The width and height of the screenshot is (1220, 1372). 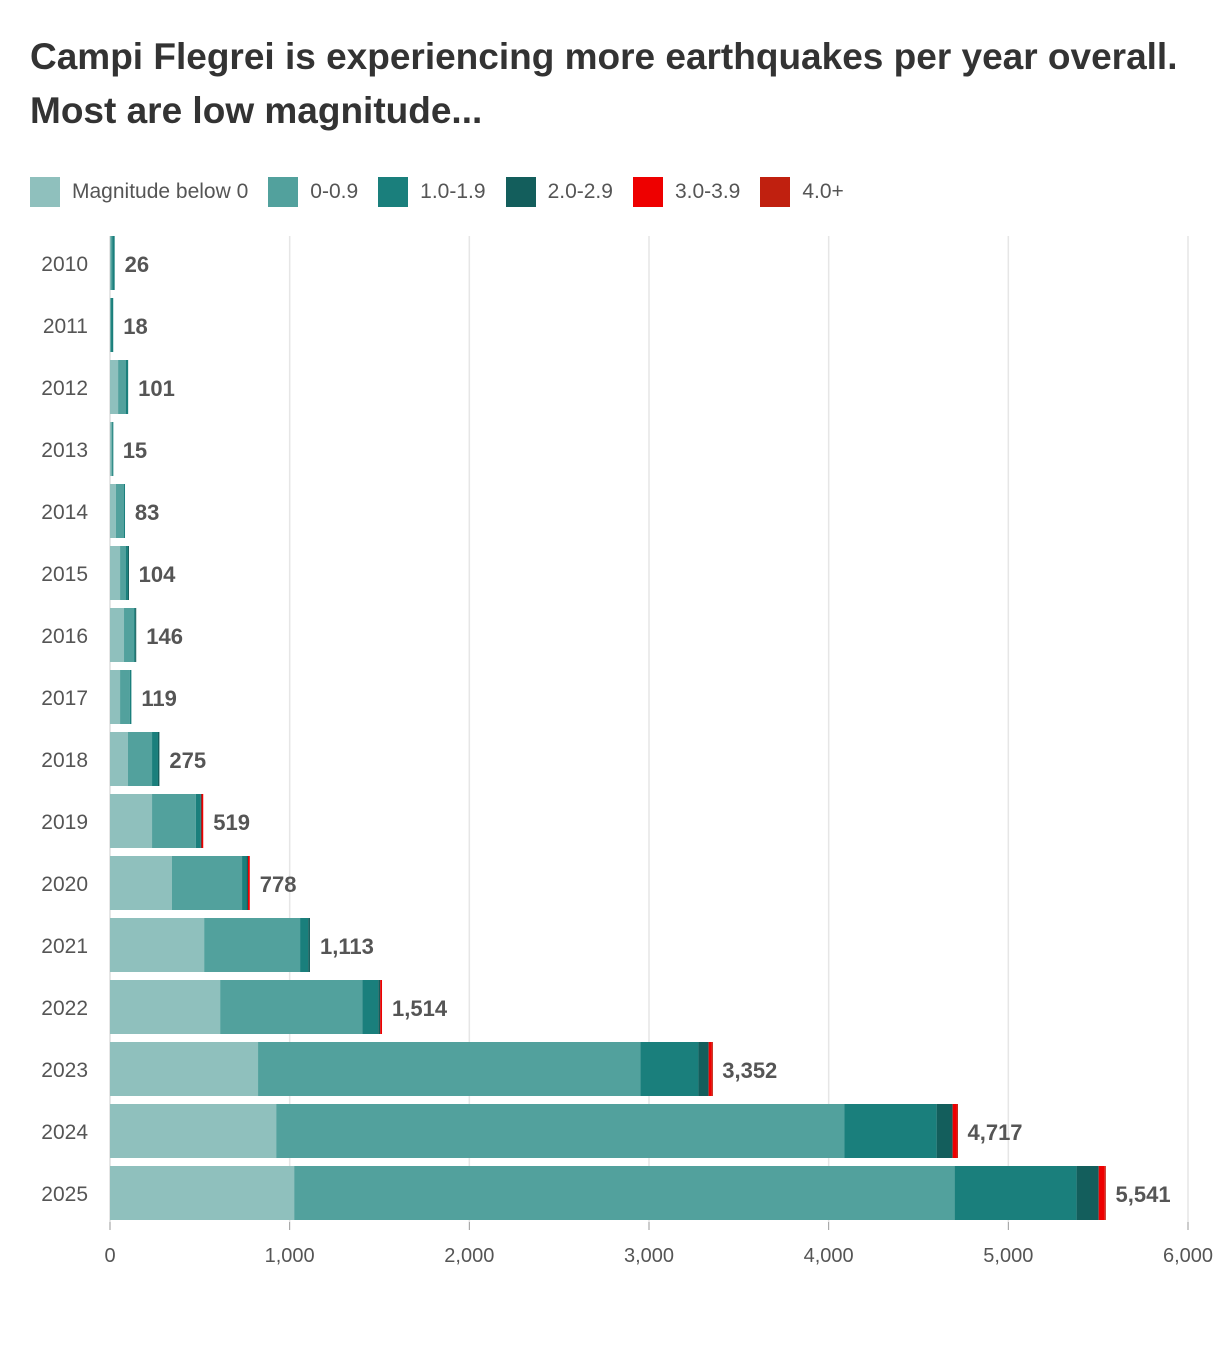 I want to click on y-tick-label: 2023, so click(x=64, y=1070).